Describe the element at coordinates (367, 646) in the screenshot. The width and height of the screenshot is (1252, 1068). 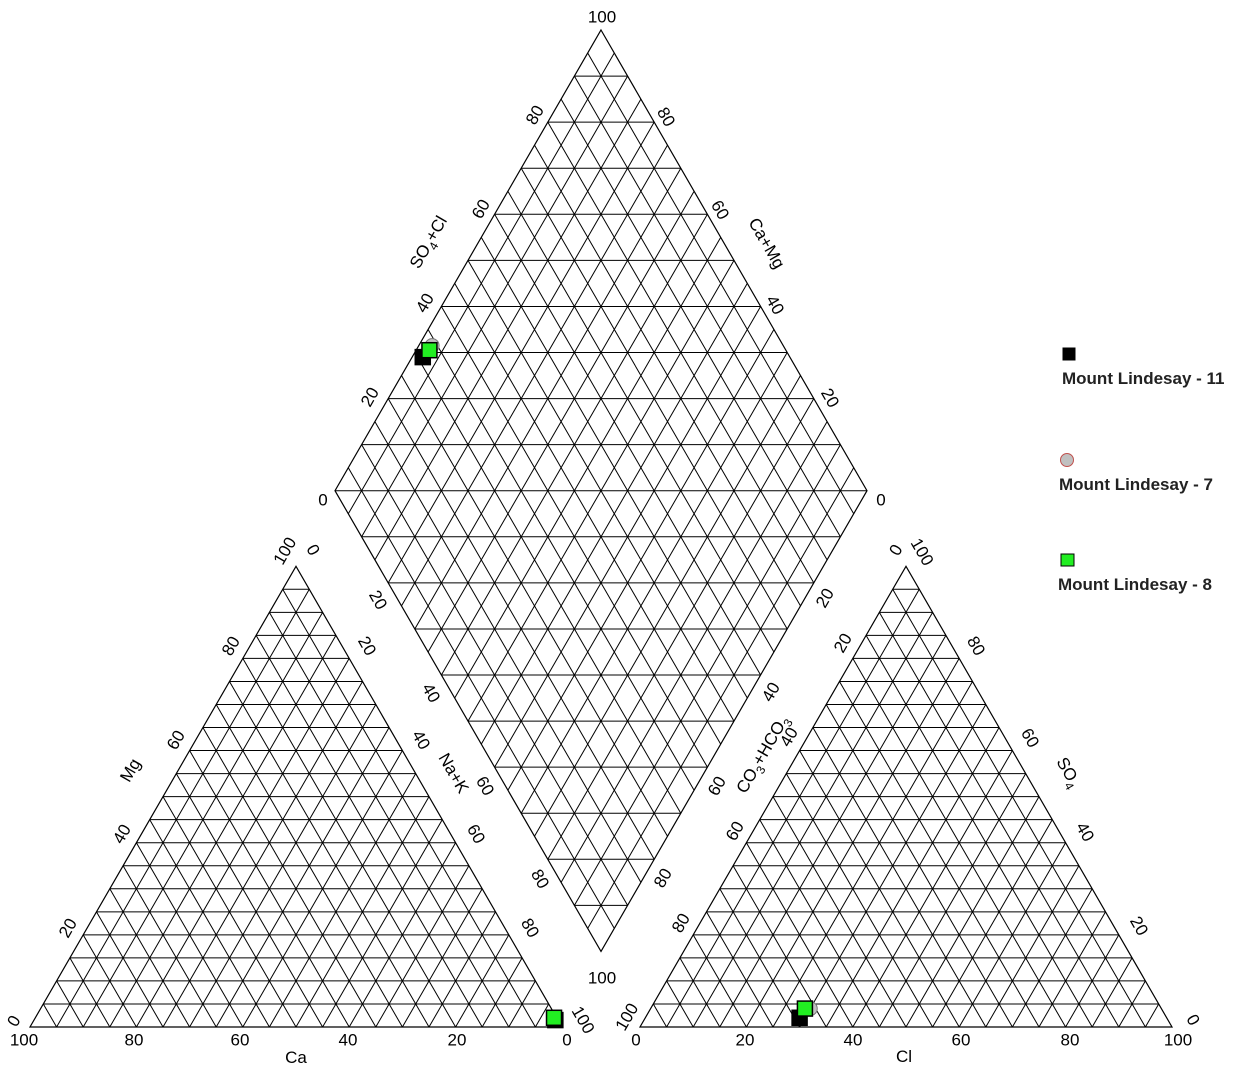
I see `cation-right-tick-label: 20` at that location.